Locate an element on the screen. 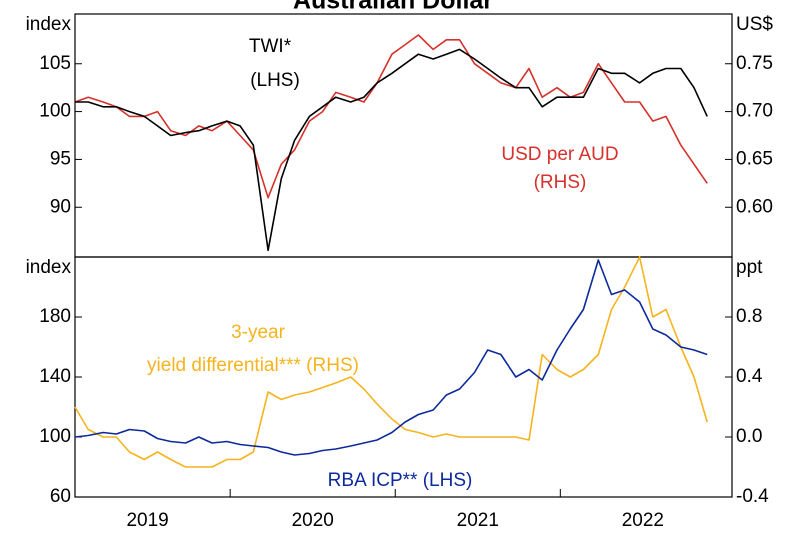  y2-tick-label: 0.4 is located at coordinates (749, 376).